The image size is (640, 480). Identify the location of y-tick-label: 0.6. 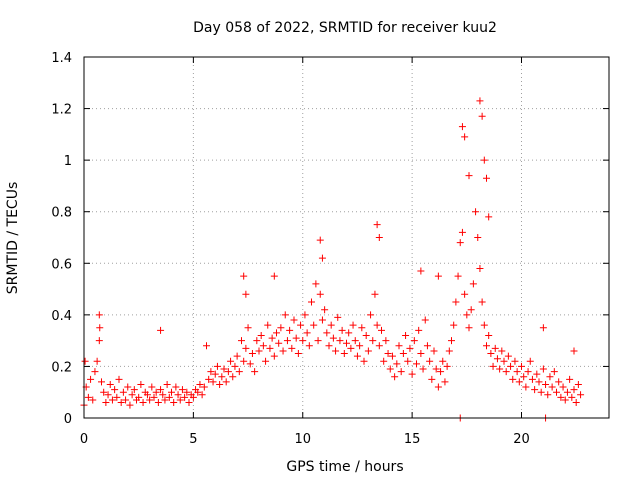
(61, 264).